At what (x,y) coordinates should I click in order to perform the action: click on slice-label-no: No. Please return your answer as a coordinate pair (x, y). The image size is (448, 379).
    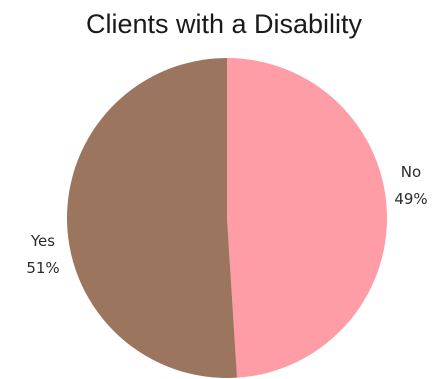
    Looking at the image, I should click on (411, 172).